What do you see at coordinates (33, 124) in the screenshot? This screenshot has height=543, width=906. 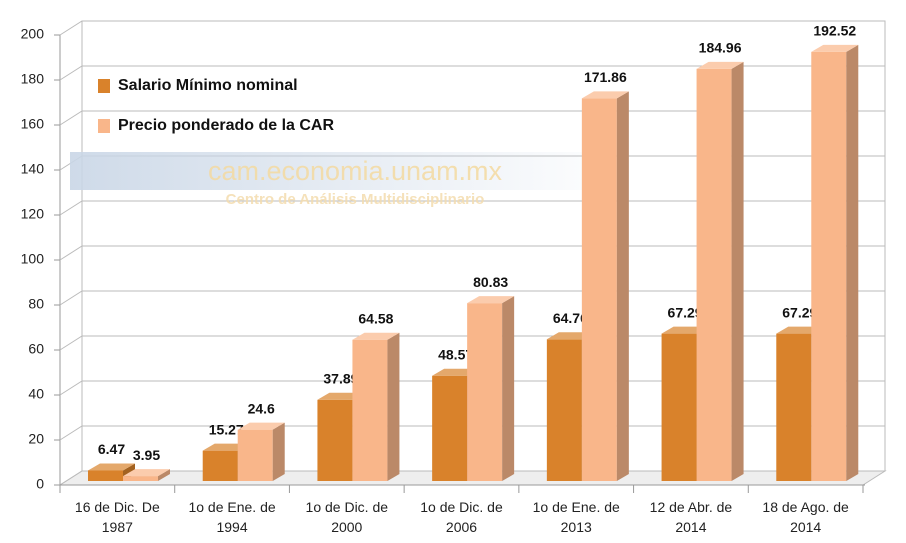 I see `y-tick-label: 160` at bounding box center [33, 124].